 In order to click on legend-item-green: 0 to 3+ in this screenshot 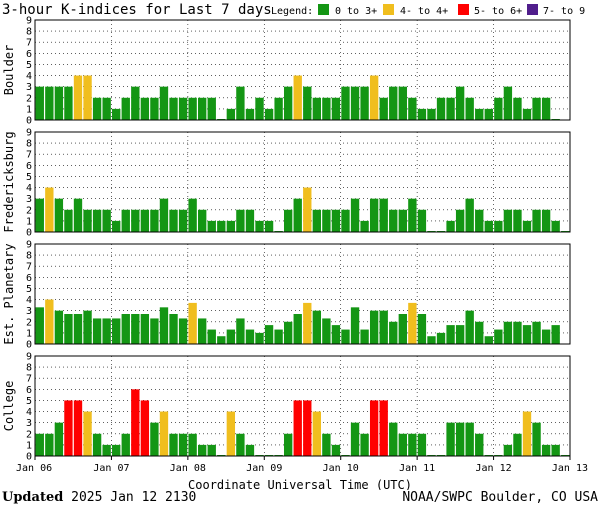, I will do `click(356, 11)`.